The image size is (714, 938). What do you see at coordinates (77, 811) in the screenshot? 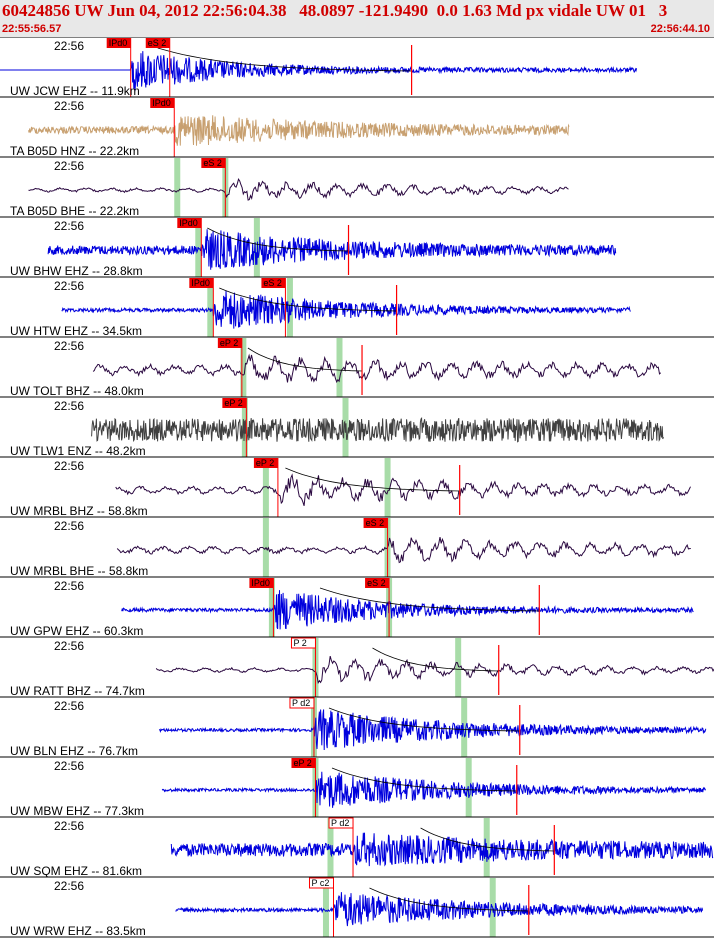
I see `station-label: UW MBW EHZ -- 77.3km` at bounding box center [77, 811].